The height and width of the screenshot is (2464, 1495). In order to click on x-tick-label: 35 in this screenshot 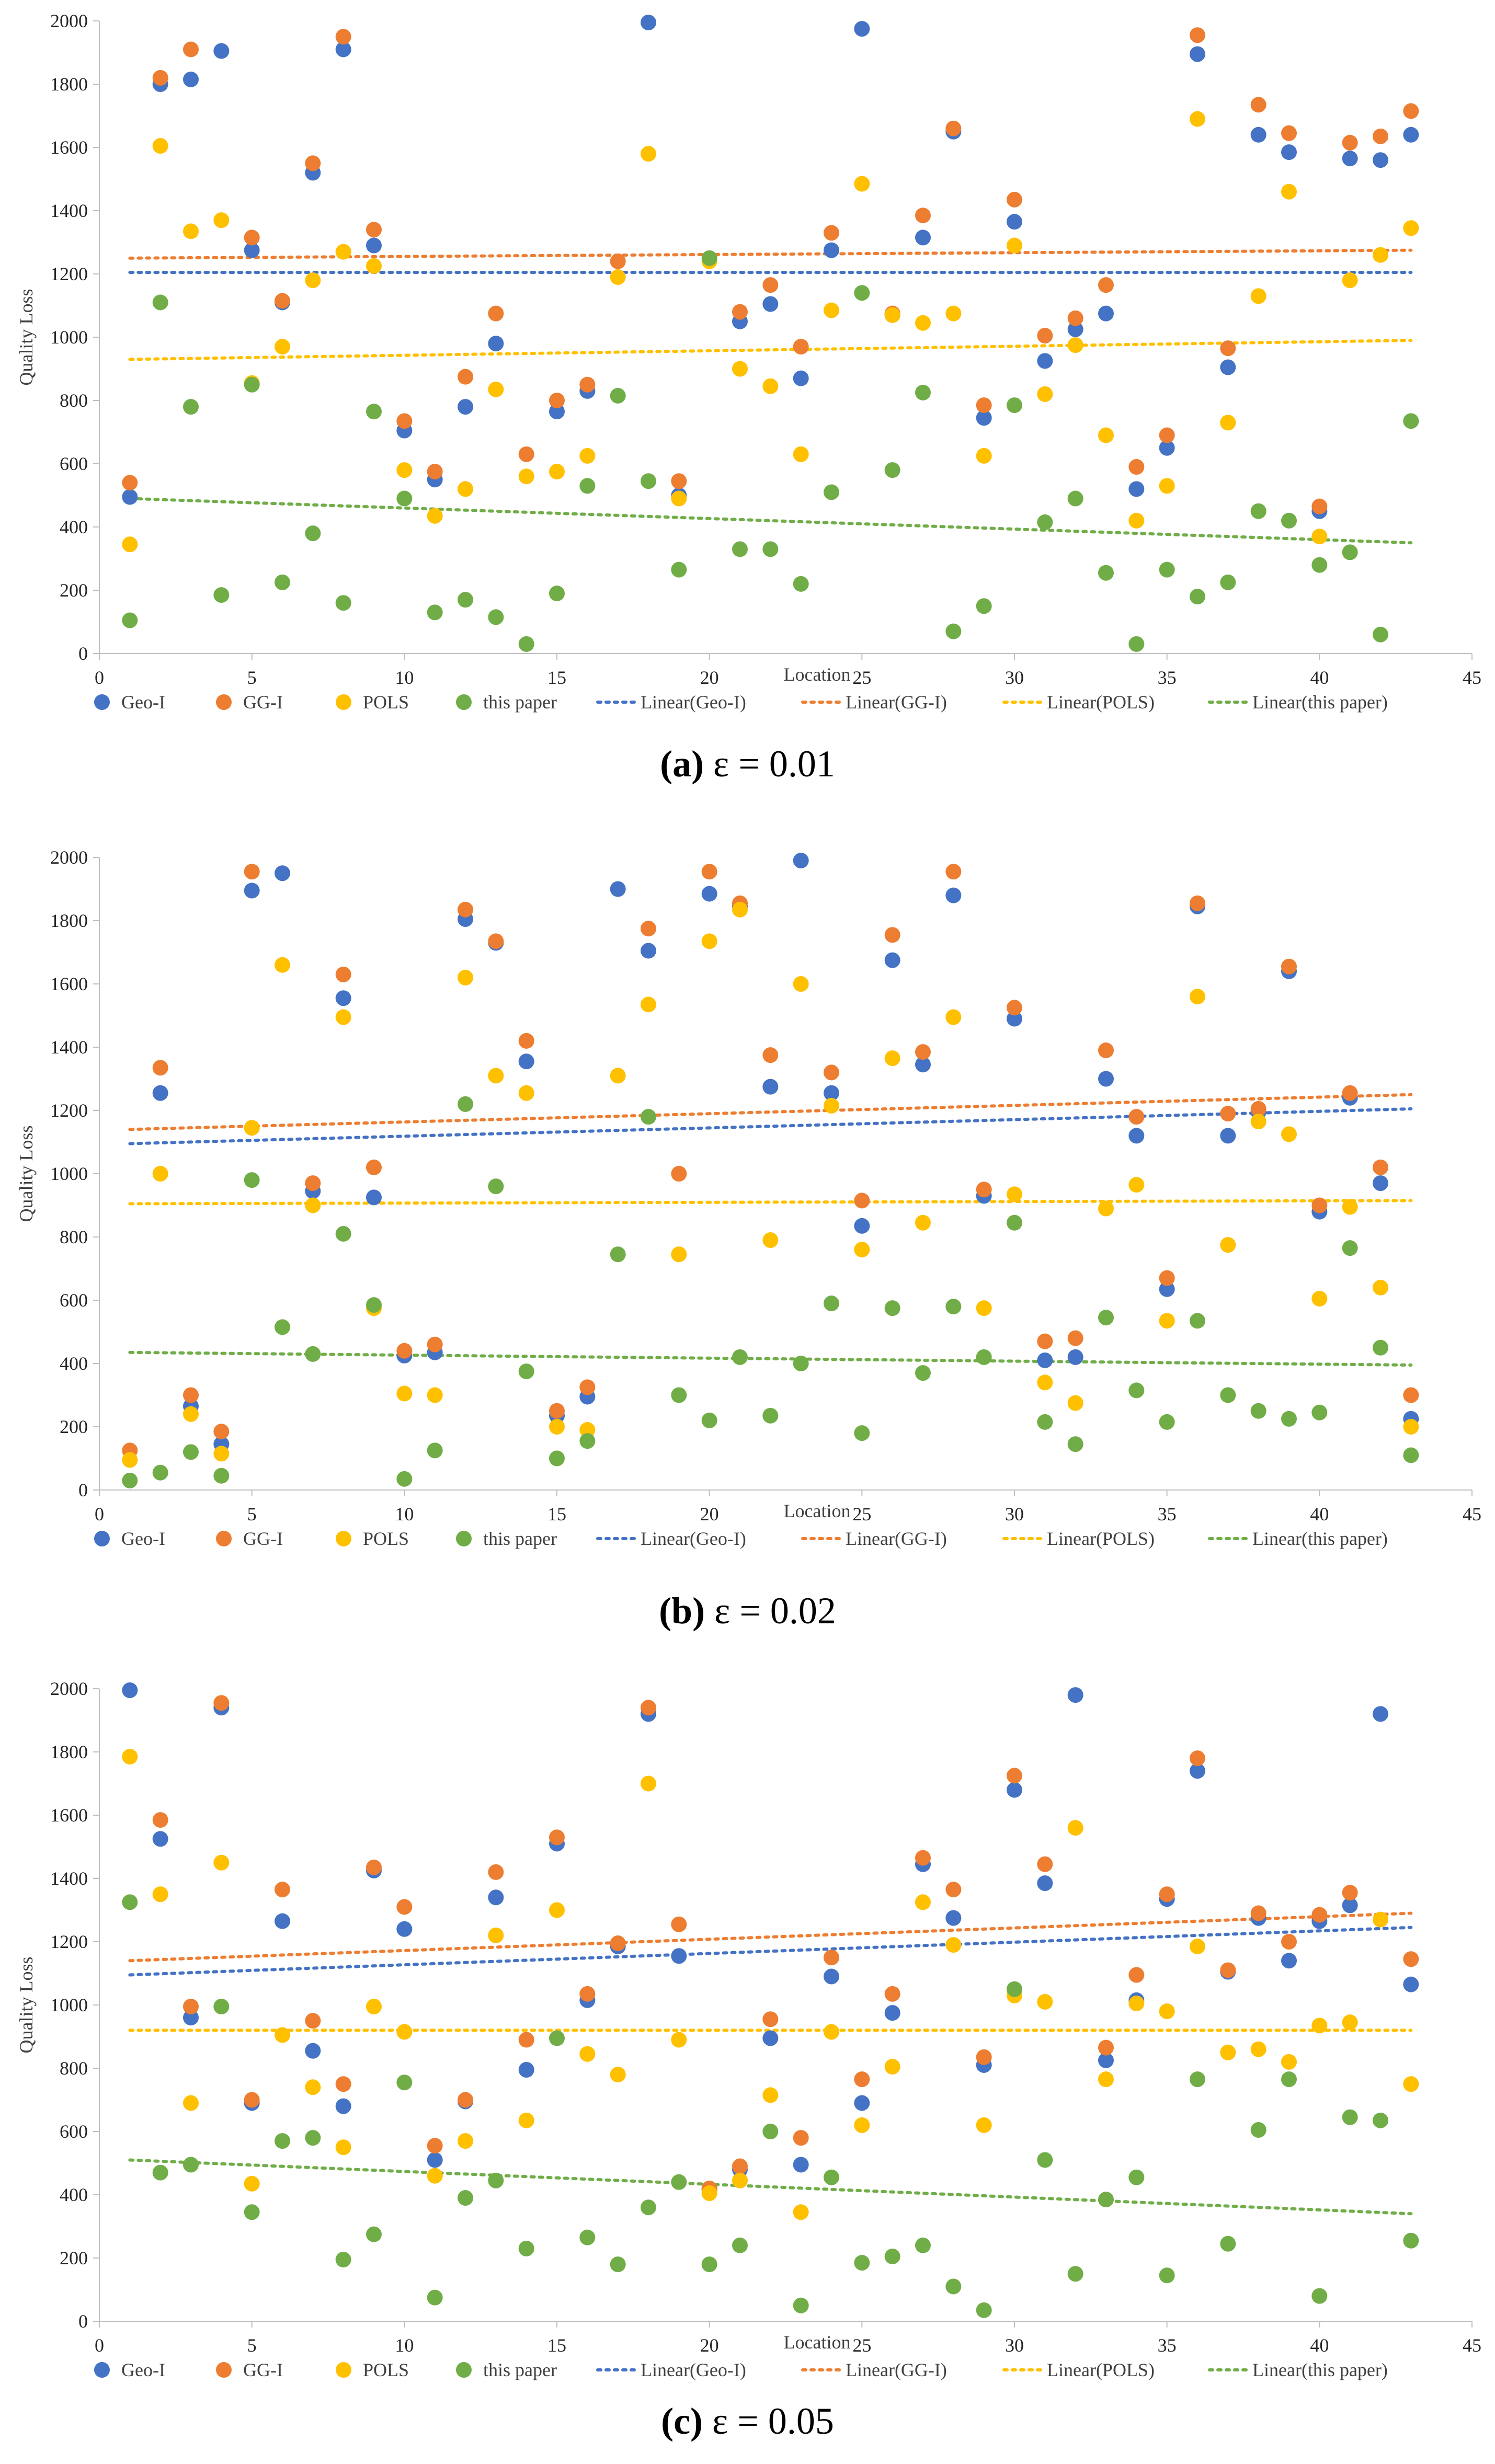, I will do `click(1167, 2345)`.